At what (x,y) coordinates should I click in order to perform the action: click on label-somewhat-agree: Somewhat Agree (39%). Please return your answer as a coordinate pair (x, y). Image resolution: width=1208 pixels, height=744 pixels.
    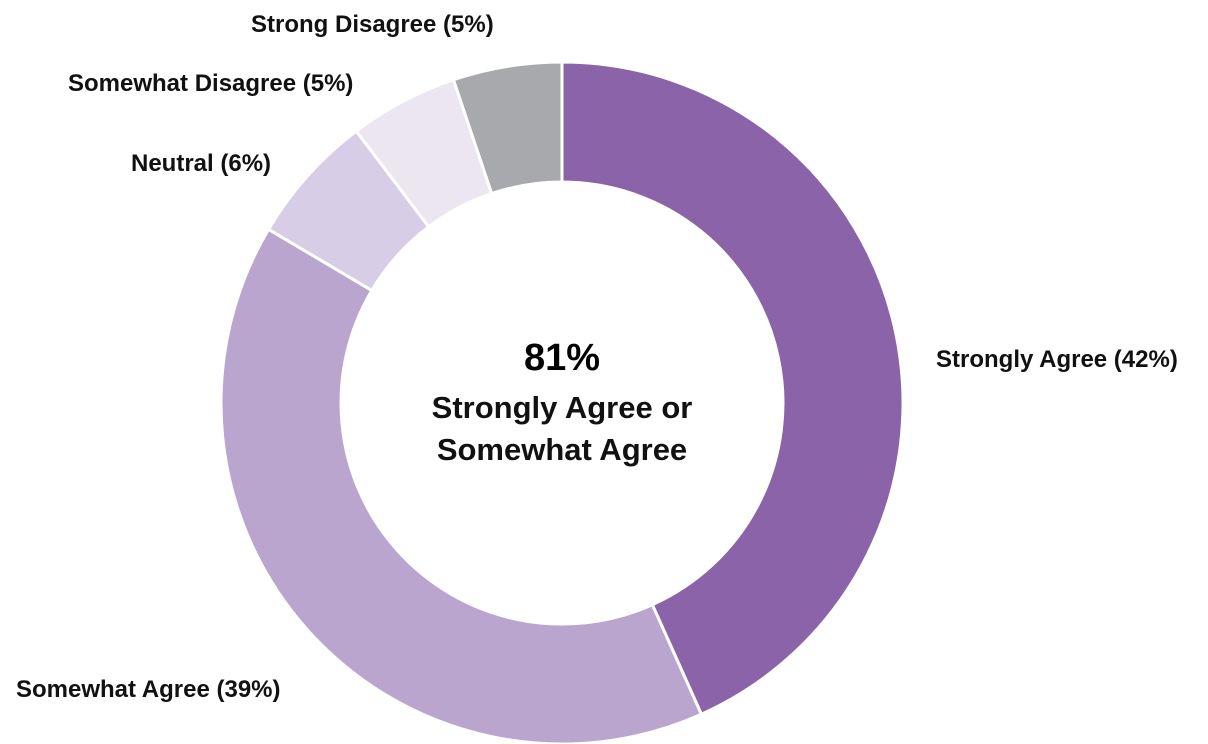
    Looking at the image, I should click on (148, 689).